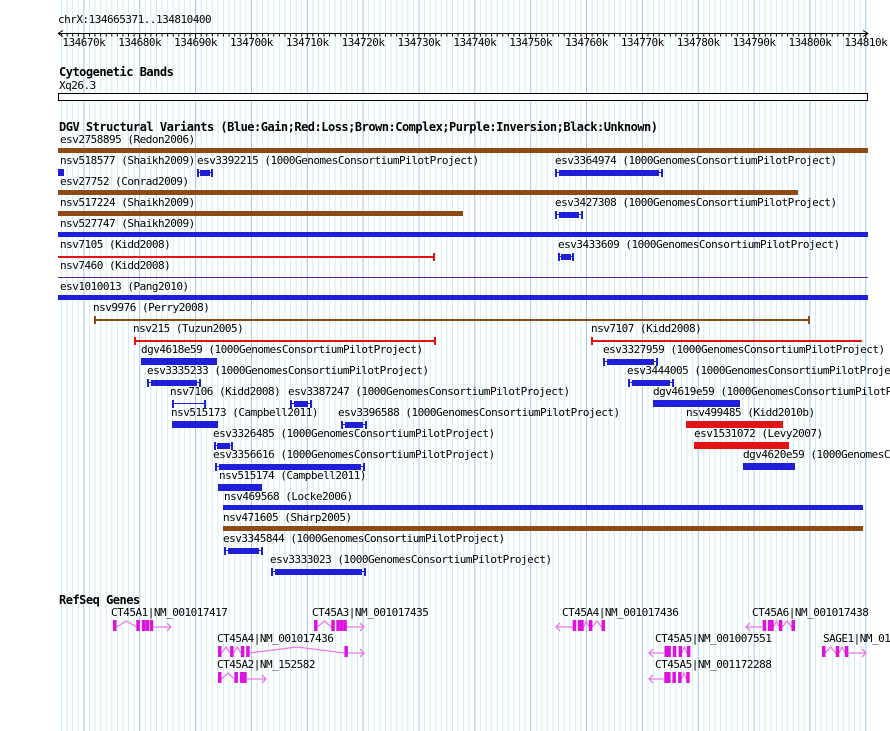  Describe the element at coordinates (630, 362) in the screenshot. I see `variant-bar-esv3327959` at that location.